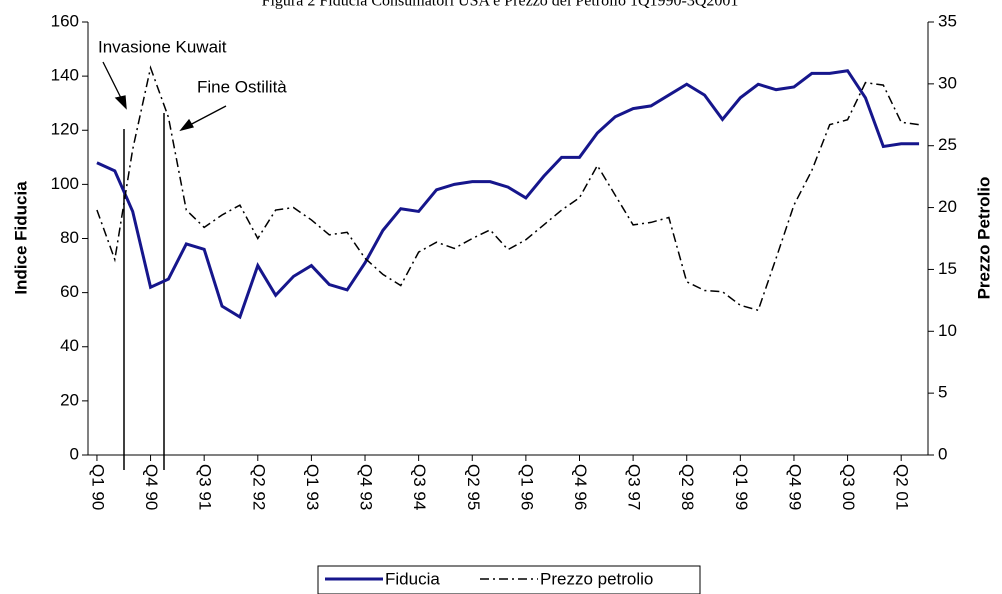 This screenshot has width=1002, height=594. I want to click on y2-tick-label: 35, so click(947, 20).